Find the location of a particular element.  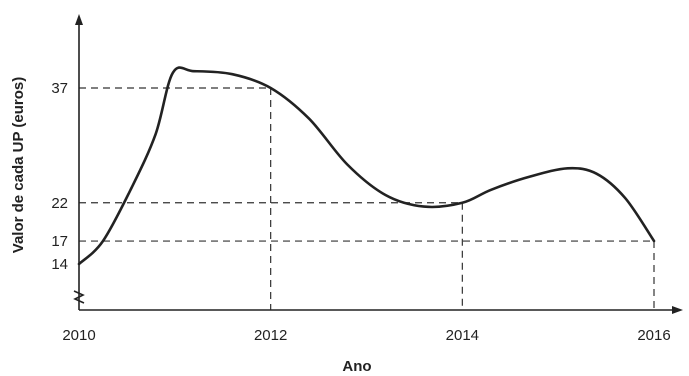

x-axis-arrow-icon is located at coordinates (677, 310).